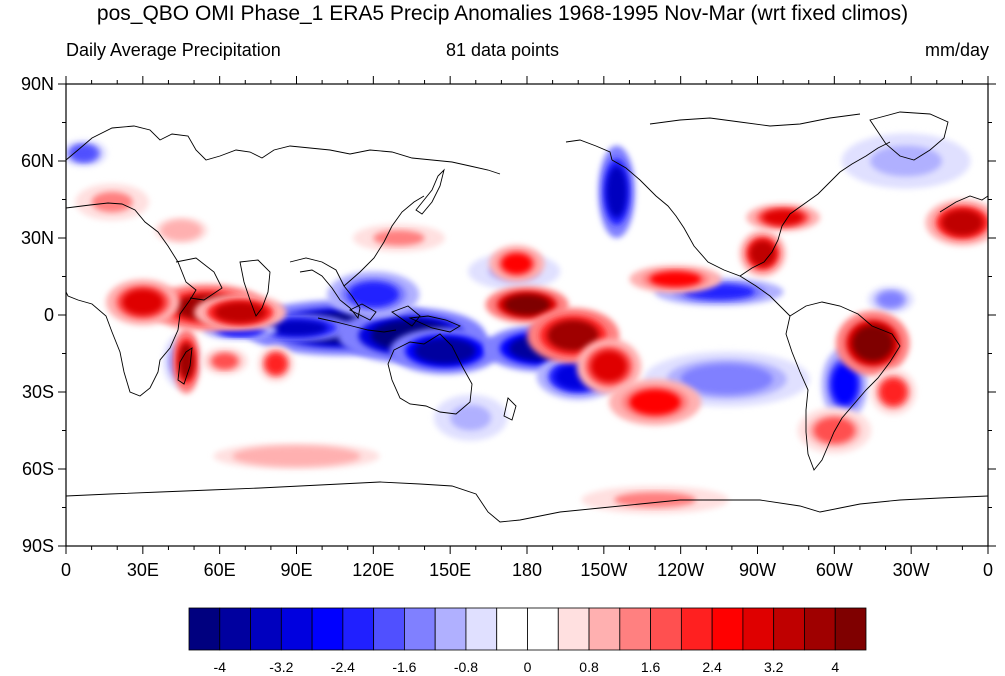 This screenshot has height=676, width=1005. Describe the element at coordinates (296, 570) in the screenshot. I see `lon-tick-label: 90E` at that location.